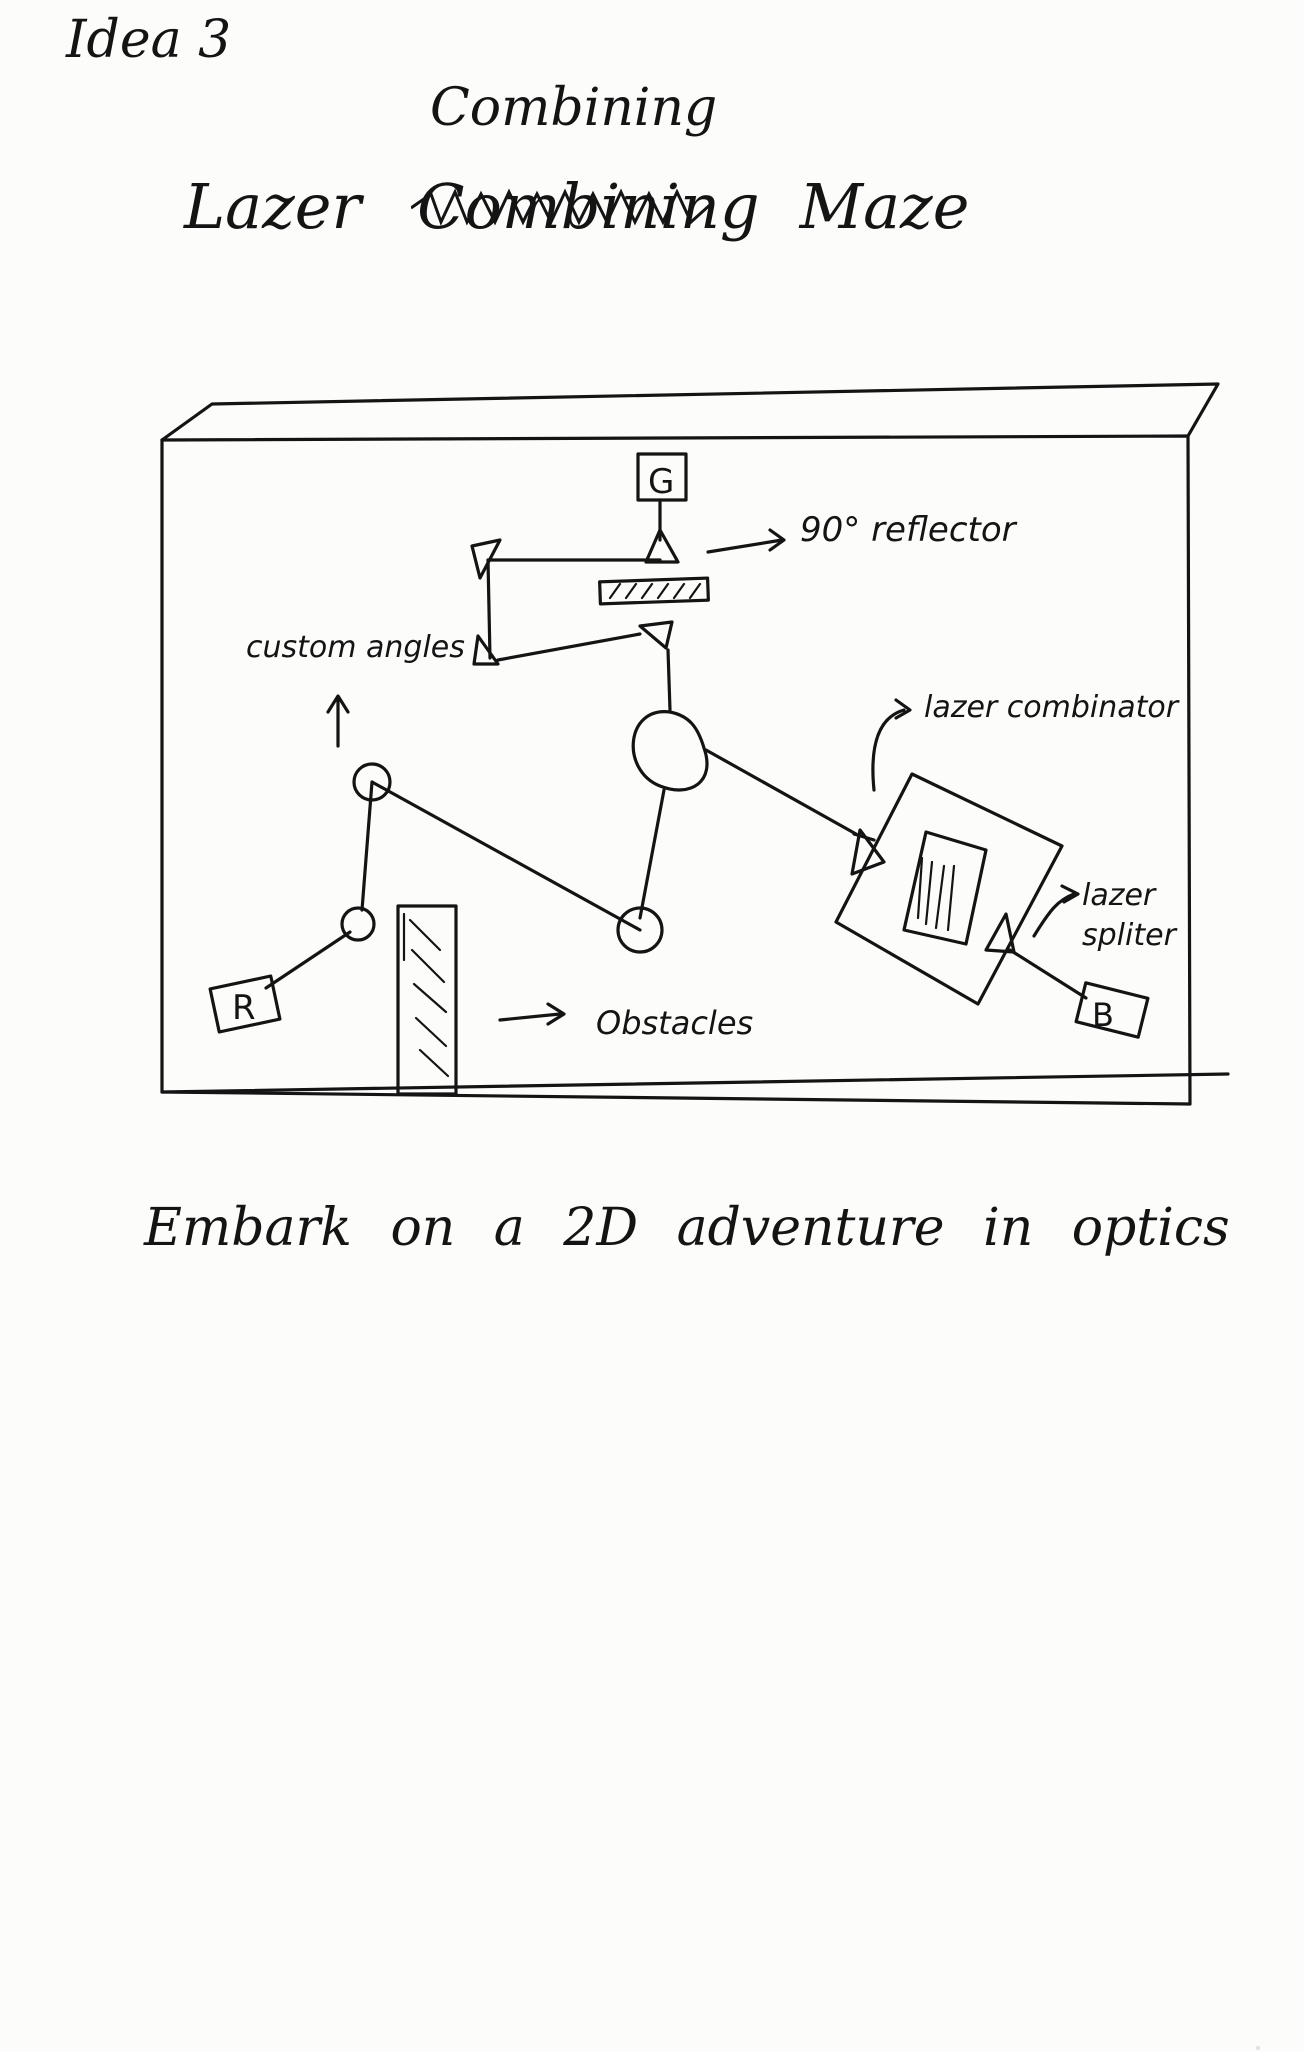 The height and width of the screenshot is (2052, 1304). What do you see at coordinates (687, 1228) in the screenshot?
I see `tagline: Embark on a 2D adventure in optics` at bounding box center [687, 1228].